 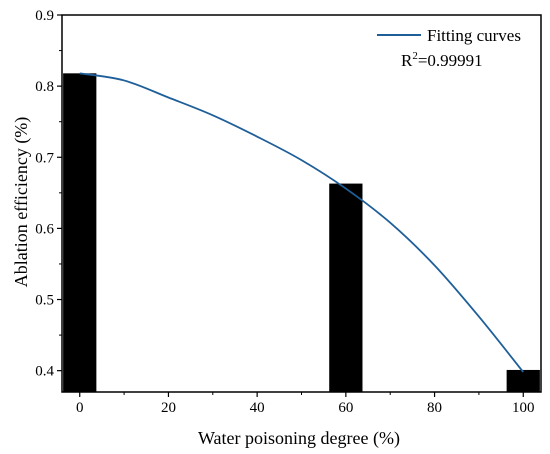 I want to click on y-tick-label-0.5: 0.5, so click(x=44, y=301).